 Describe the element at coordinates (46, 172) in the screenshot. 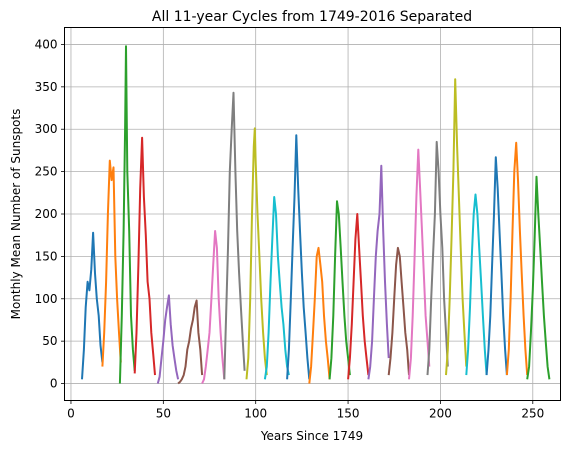

I see `y-tick-label: 250` at that location.